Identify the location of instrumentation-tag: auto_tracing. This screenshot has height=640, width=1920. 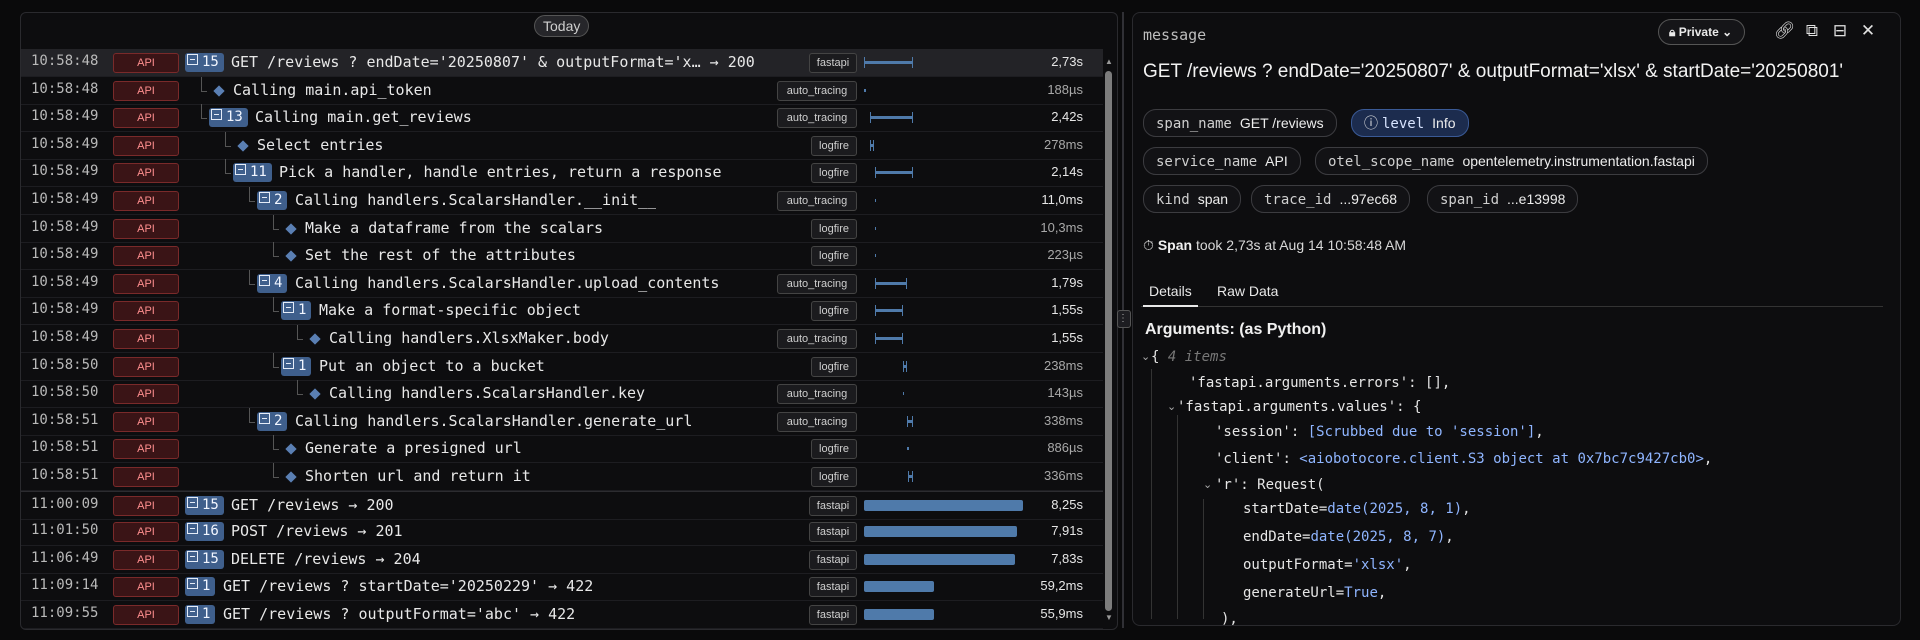
(817, 283).